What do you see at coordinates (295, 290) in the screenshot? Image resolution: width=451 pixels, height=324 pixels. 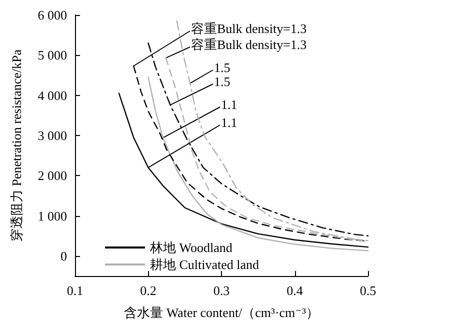 I see `x-tick-label: 0.4` at bounding box center [295, 290].